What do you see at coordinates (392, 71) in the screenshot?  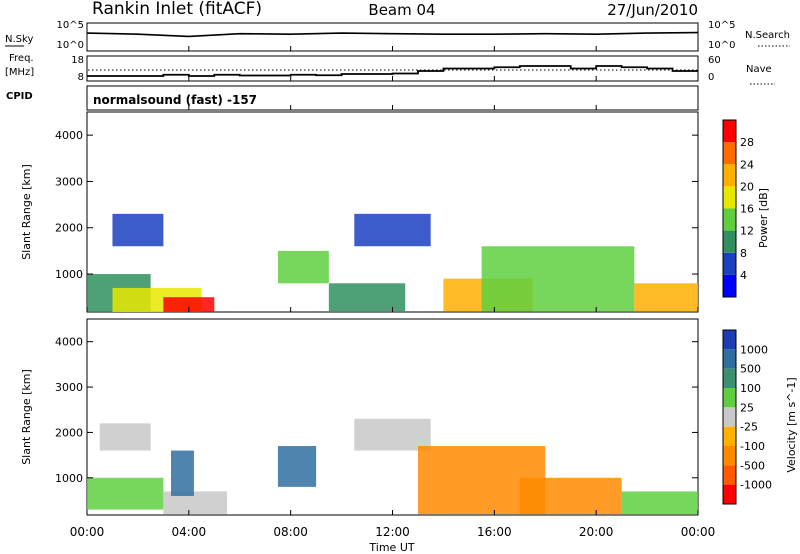 I see `freq-trace` at bounding box center [392, 71].